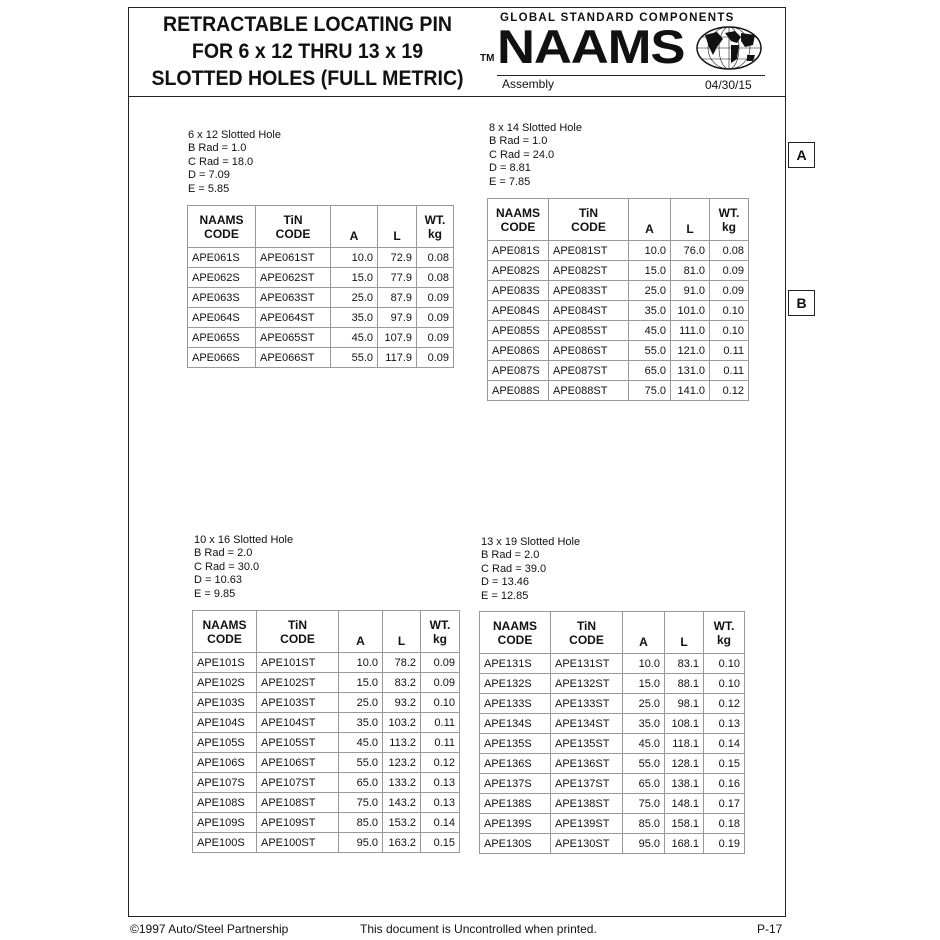 Image resolution: width=940 pixels, height=940 pixels. What do you see at coordinates (244, 540) in the screenshot?
I see `spec-line: 10 x 16 Slotted Hole` at bounding box center [244, 540].